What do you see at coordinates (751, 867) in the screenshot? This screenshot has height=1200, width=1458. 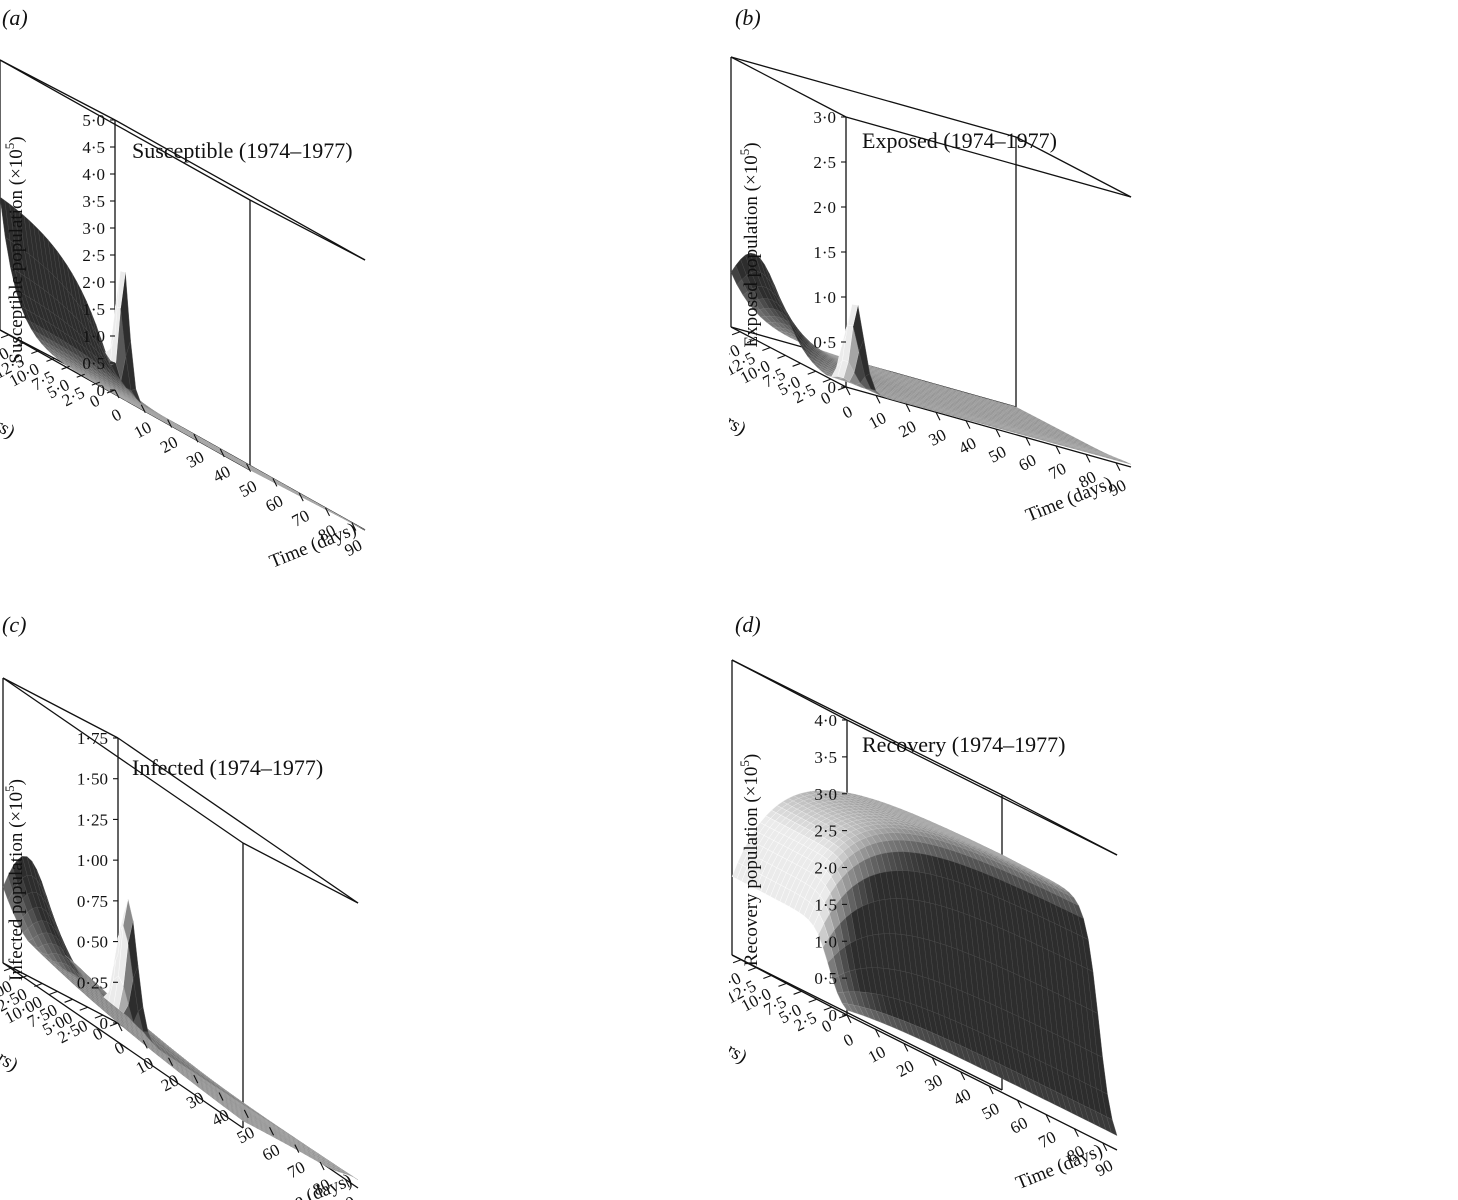 I see `z-axis-title-text: Recovery population (×10` at bounding box center [751, 867].